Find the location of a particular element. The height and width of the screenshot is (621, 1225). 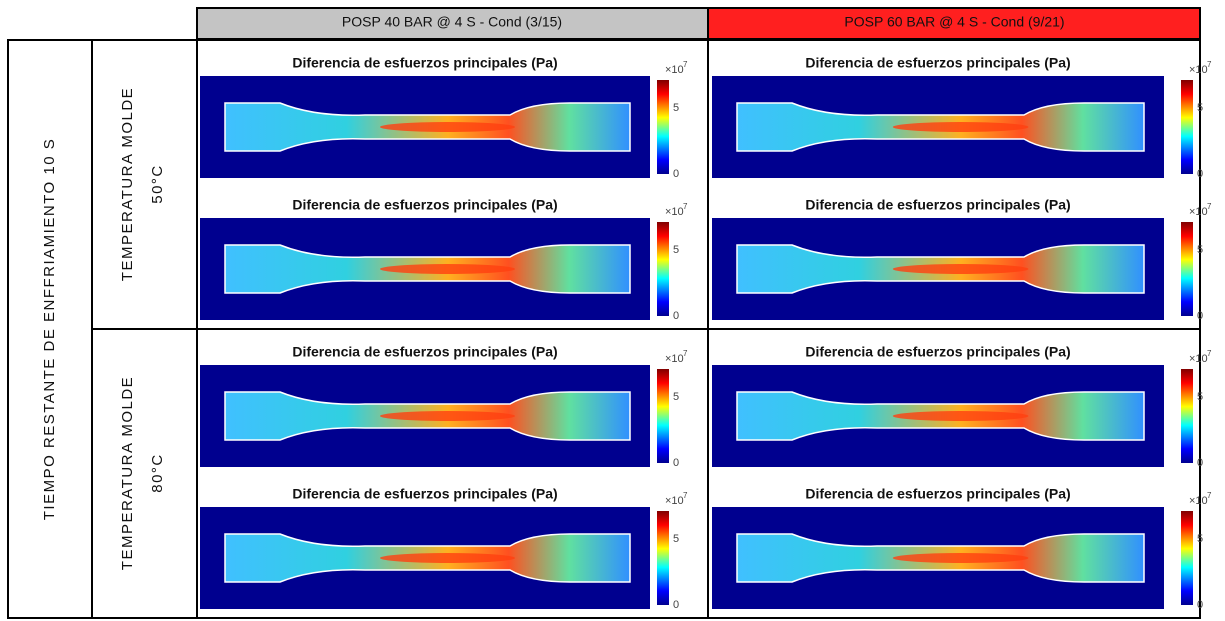

column-header: POSP 60 BAR @ 4 S - Cond (9/21) is located at coordinates (954, 22).